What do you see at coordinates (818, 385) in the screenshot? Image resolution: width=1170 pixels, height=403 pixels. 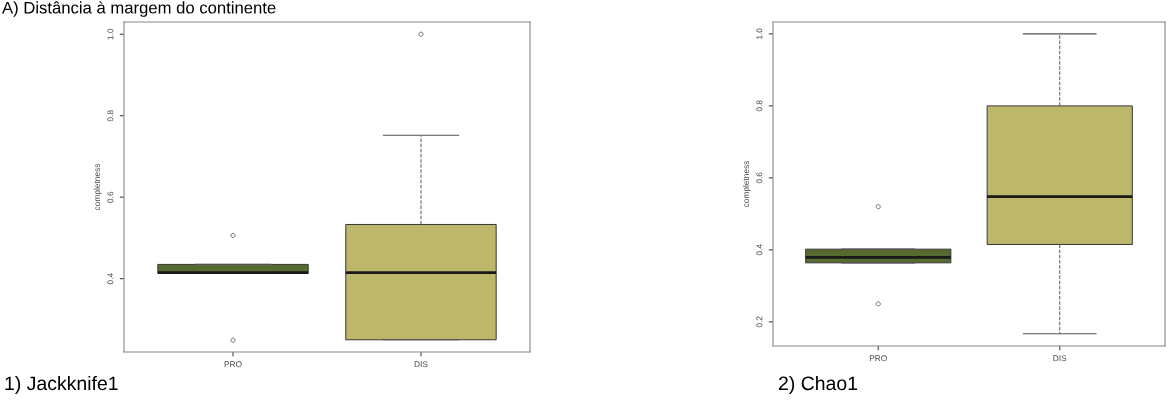 I see `text: 2) Chao1` at bounding box center [818, 385].